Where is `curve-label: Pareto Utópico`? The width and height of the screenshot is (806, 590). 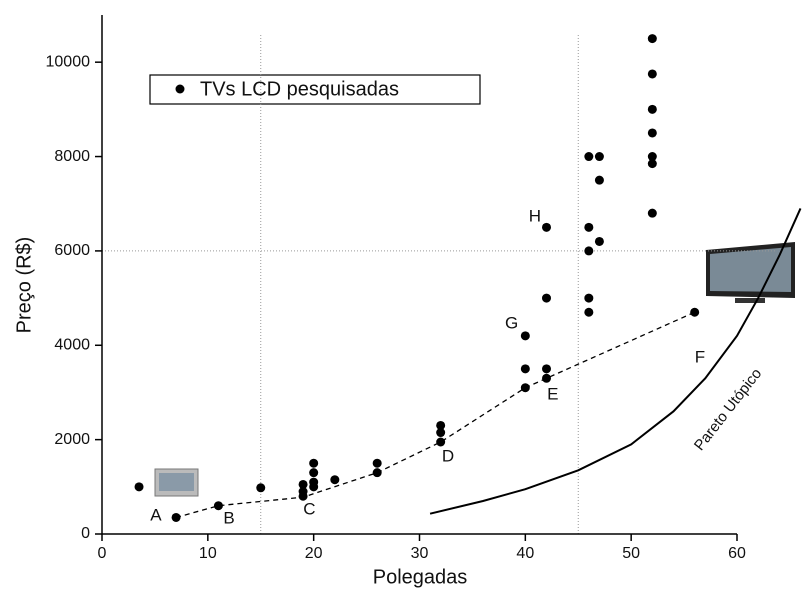 curve-label: Pareto Utópico is located at coordinates (728, 409).